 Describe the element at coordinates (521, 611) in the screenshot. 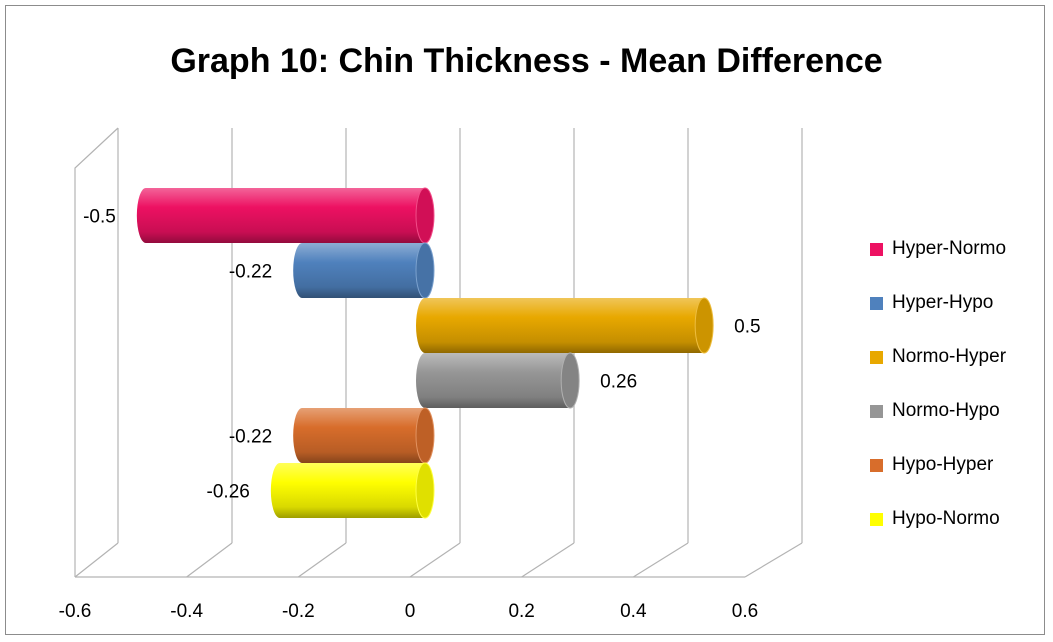

I see `x-tick-label: 0.2` at that location.